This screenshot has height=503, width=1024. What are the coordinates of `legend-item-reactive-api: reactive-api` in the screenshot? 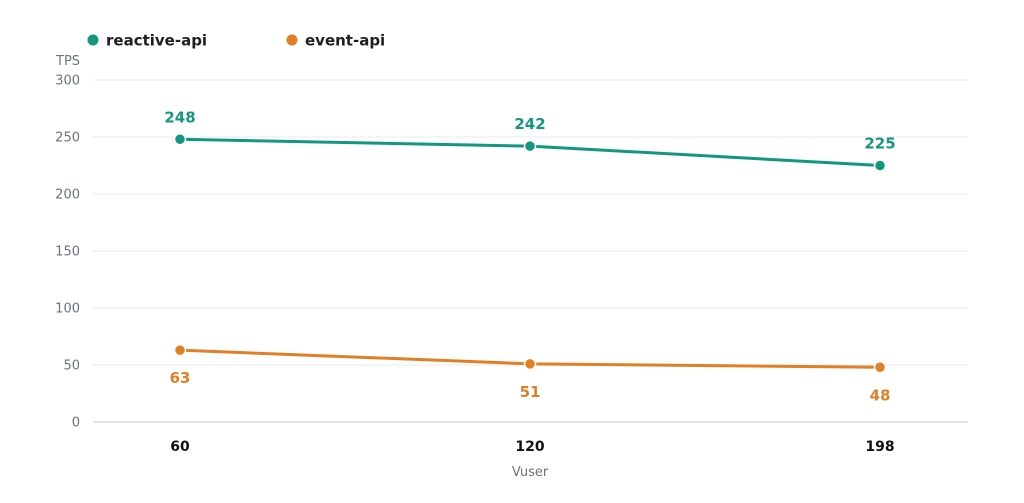 It's located at (147, 41).